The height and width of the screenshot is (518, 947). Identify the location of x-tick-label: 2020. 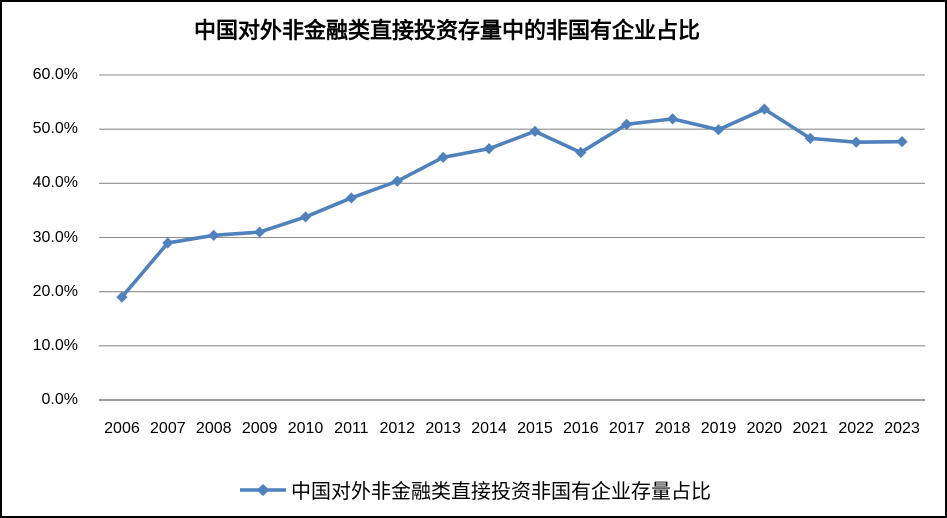
(764, 428).